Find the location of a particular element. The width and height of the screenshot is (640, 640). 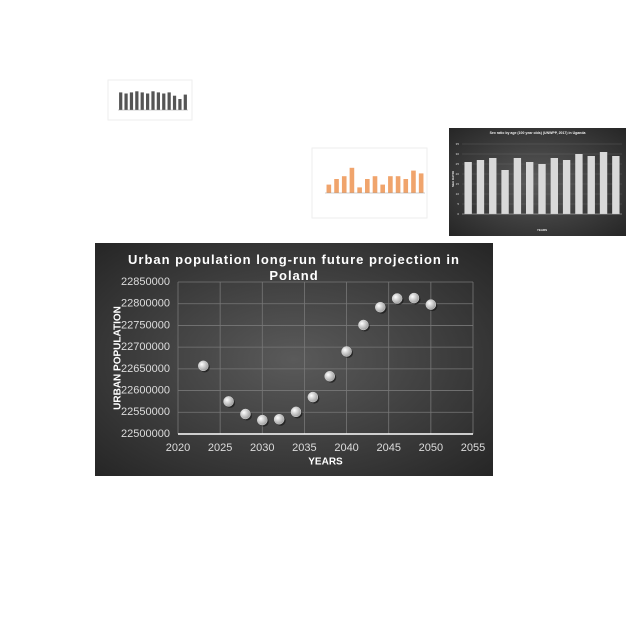

y-tick-label: 22800000 is located at coordinates (145, 304).